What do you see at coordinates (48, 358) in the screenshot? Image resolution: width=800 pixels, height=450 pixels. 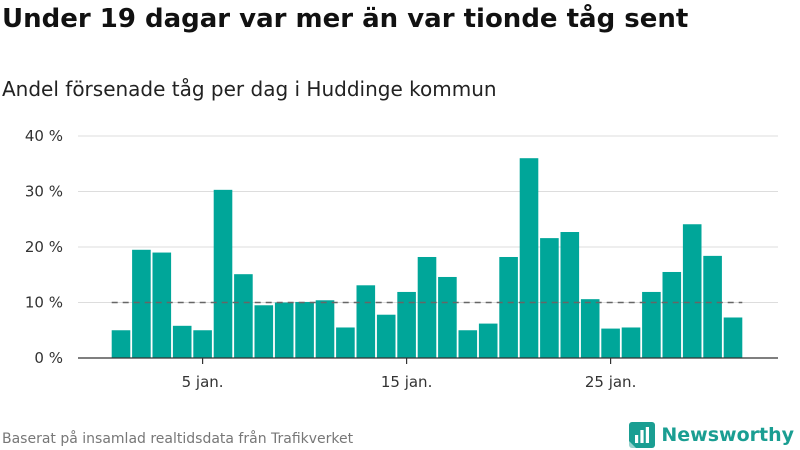 I see `y-tick-label: 0 %` at bounding box center [48, 358].